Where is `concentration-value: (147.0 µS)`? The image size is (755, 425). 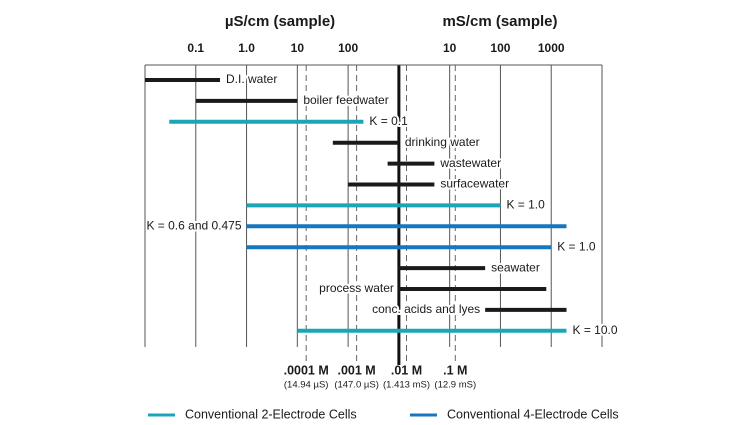 concentration-value: (147.0 µS) is located at coordinates (356, 385).